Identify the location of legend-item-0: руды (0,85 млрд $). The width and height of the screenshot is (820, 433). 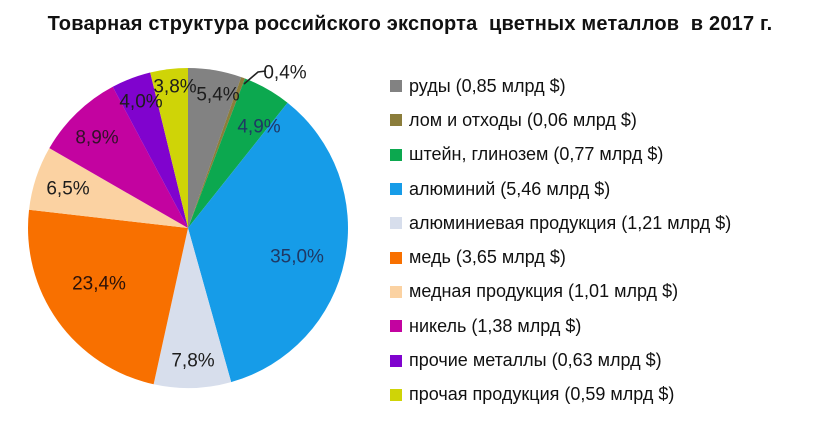
(560, 86).